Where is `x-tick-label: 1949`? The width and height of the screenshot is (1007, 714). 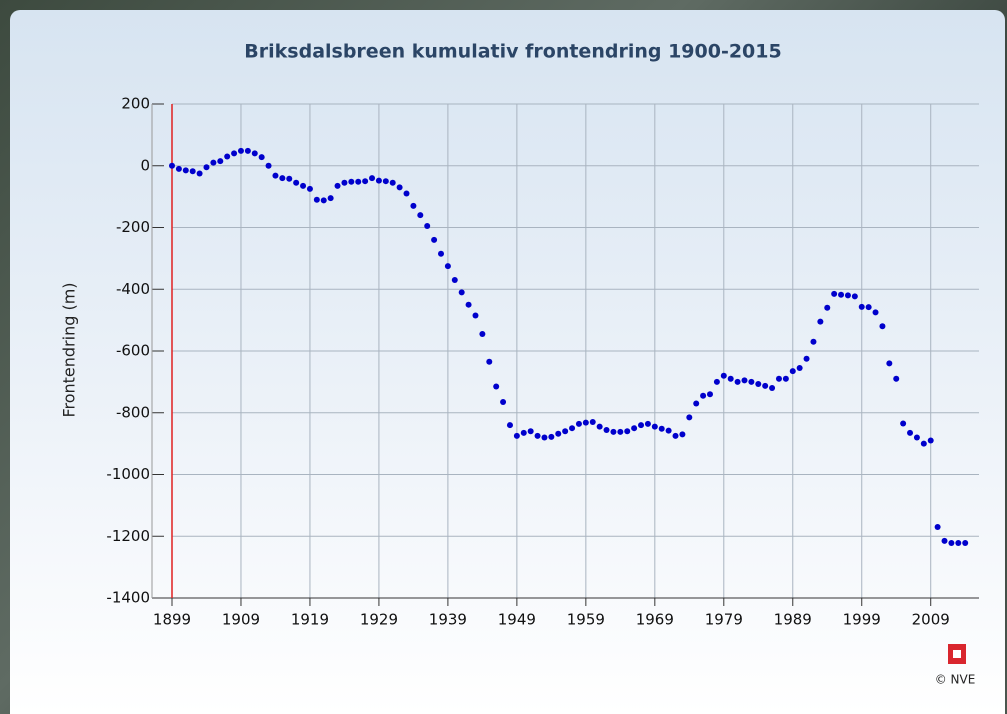 x-tick-label: 1949 is located at coordinates (517, 620).